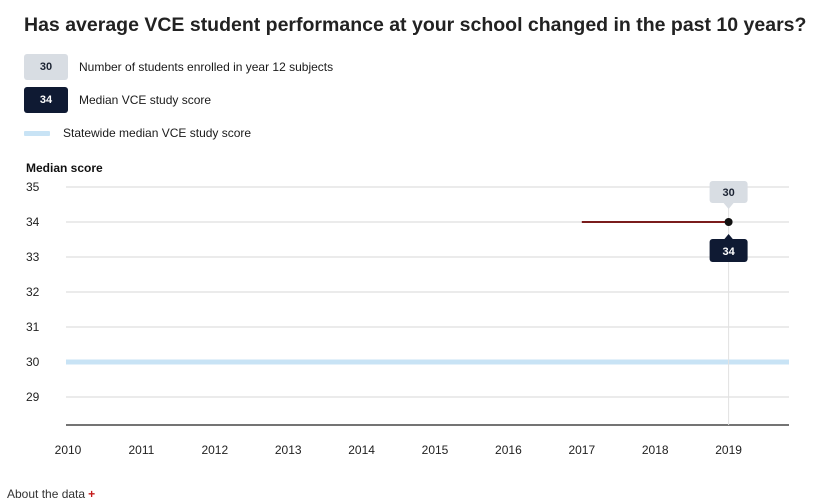 This screenshot has width=822, height=504. I want to click on median-badge, so click(728, 250).